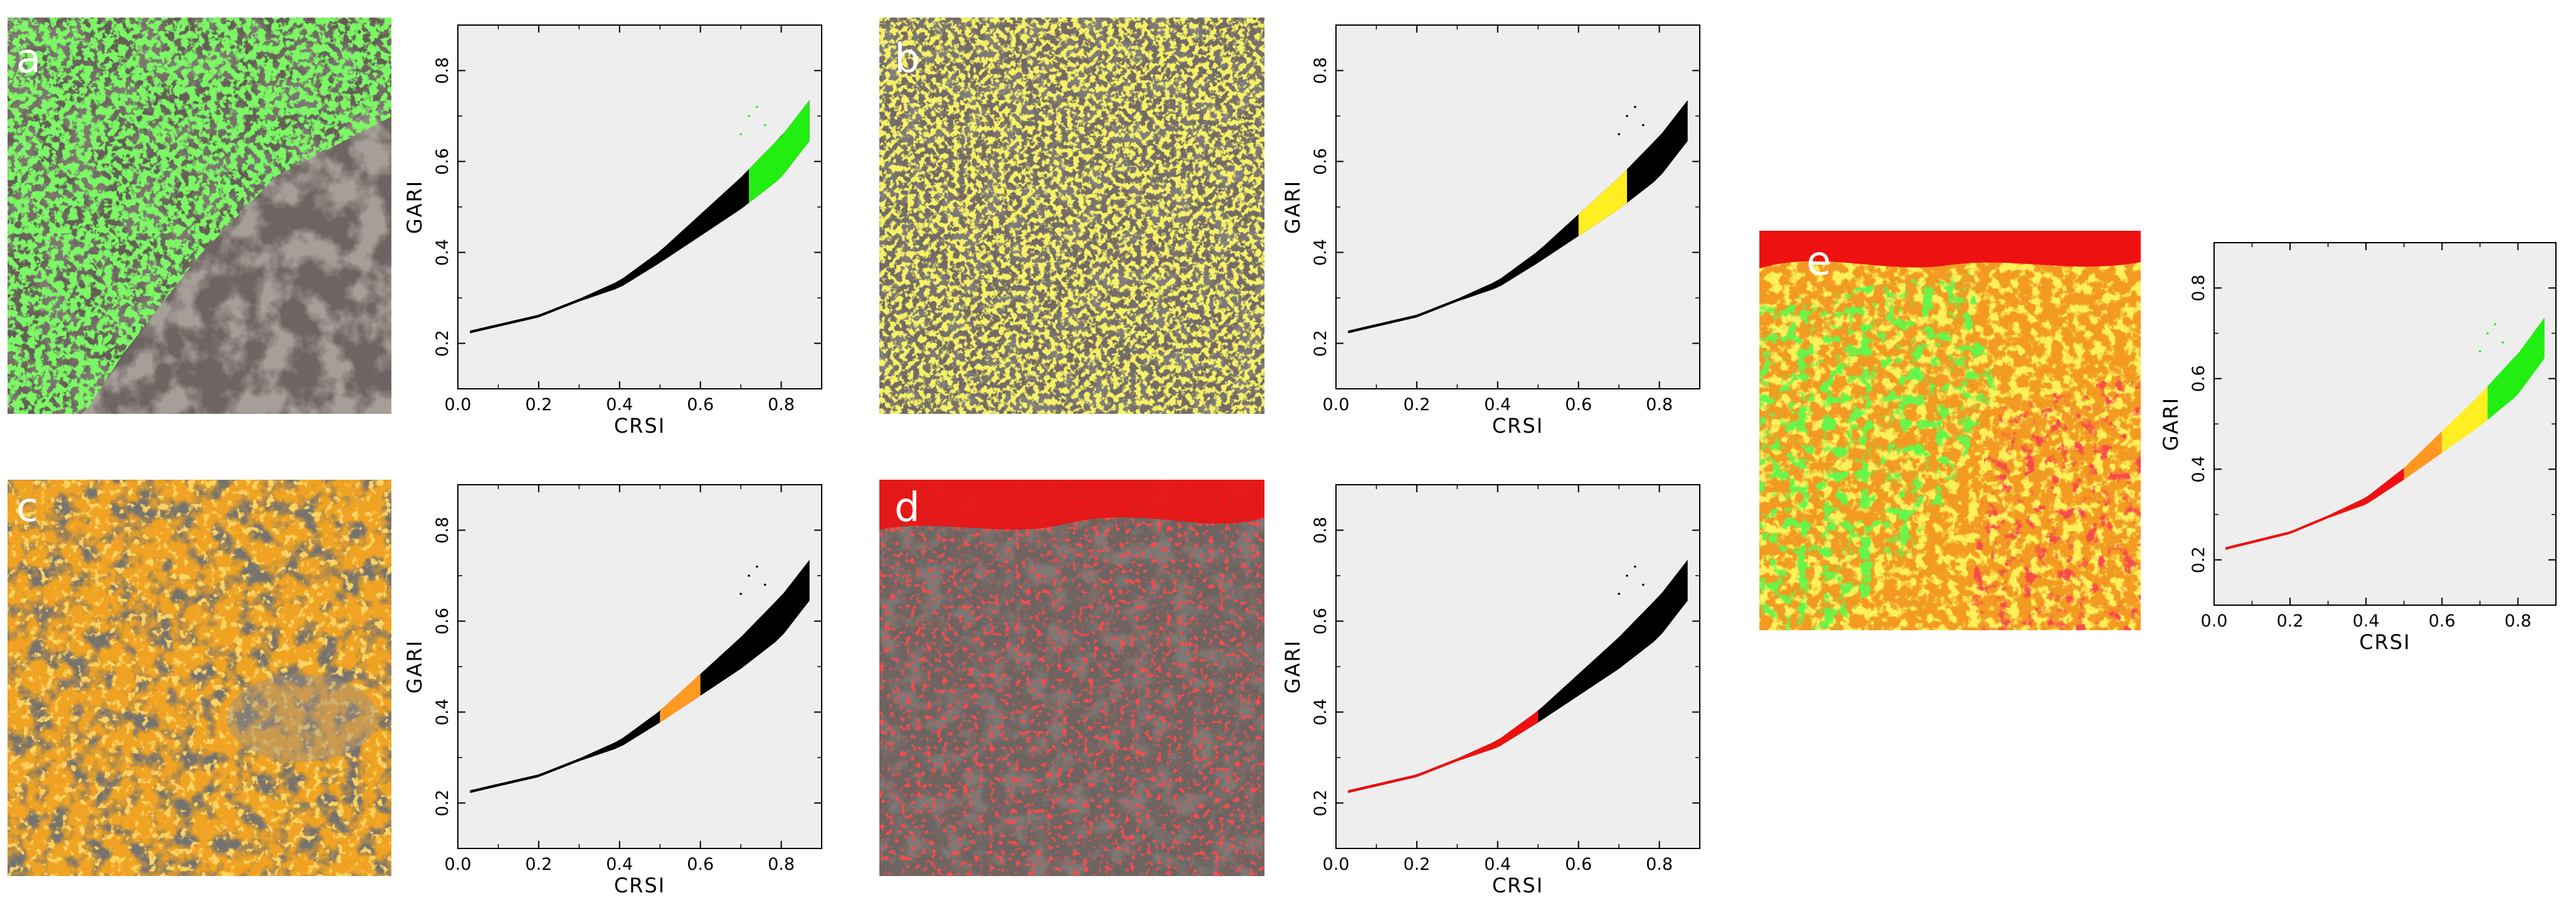 The image size is (2576, 898). Describe the element at coordinates (199, 216) in the screenshot. I see `map-image-a` at that location.